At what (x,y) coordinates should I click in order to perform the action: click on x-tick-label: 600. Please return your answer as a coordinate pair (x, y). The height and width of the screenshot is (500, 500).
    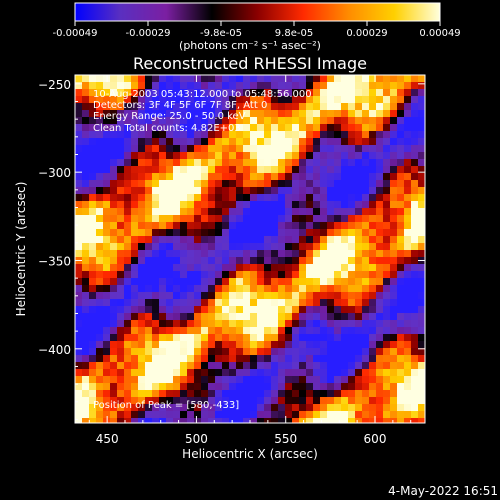
    Looking at the image, I should click on (375, 439).